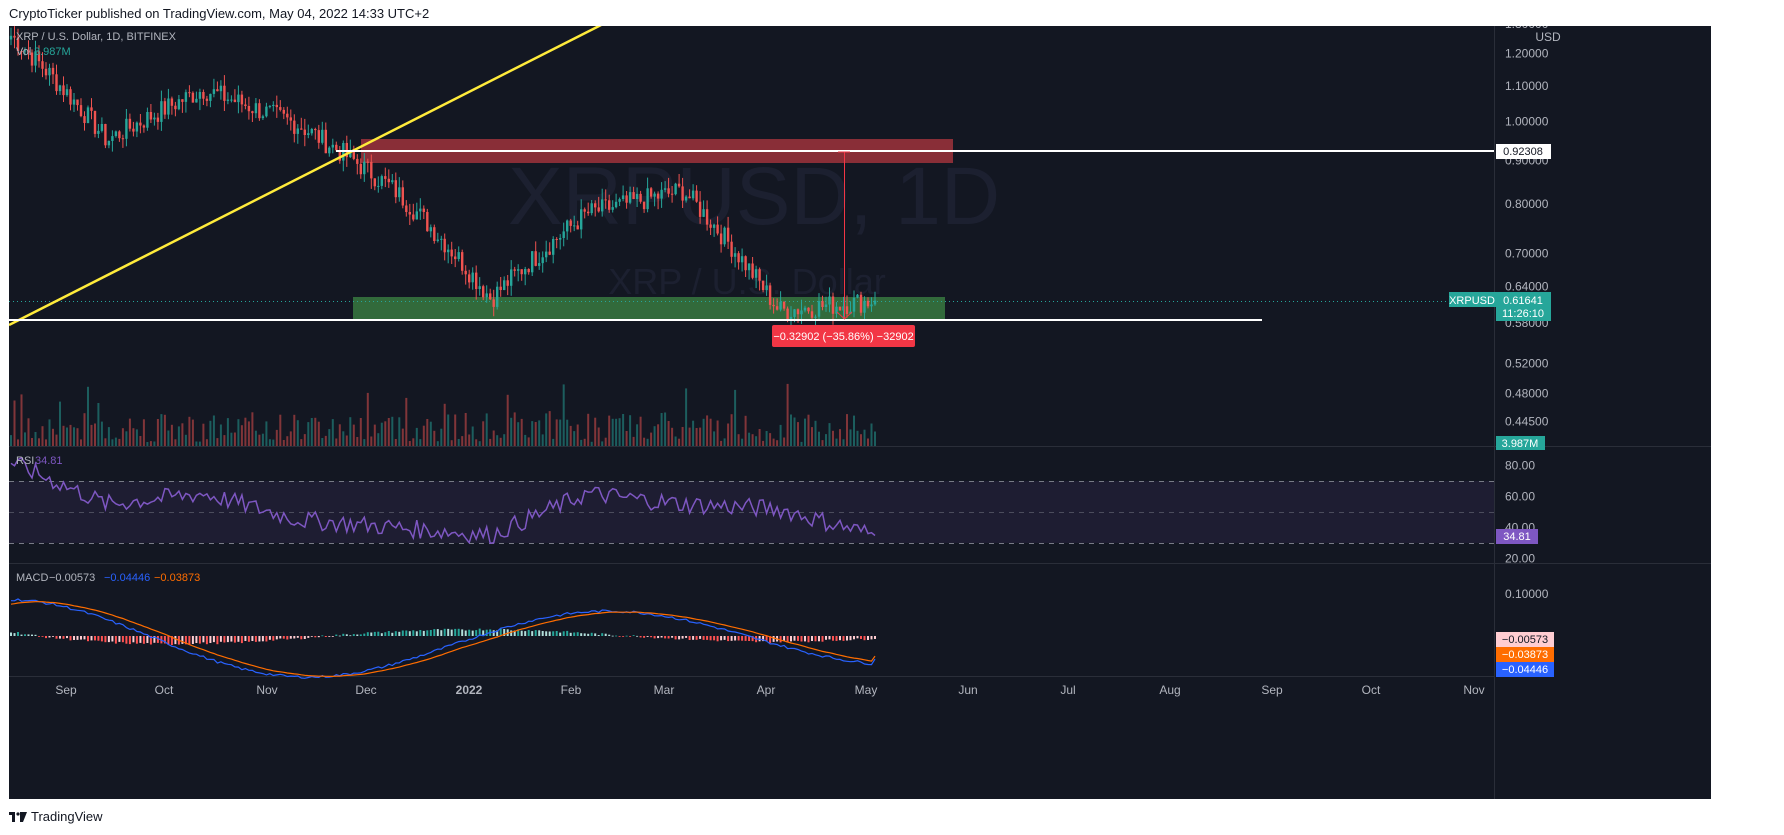  What do you see at coordinates (96, 37) in the screenshot?
I see `symbol-legend: XRP / U.S. Dollar, 1D, BITFINEX` at bounding box center [96, 37].